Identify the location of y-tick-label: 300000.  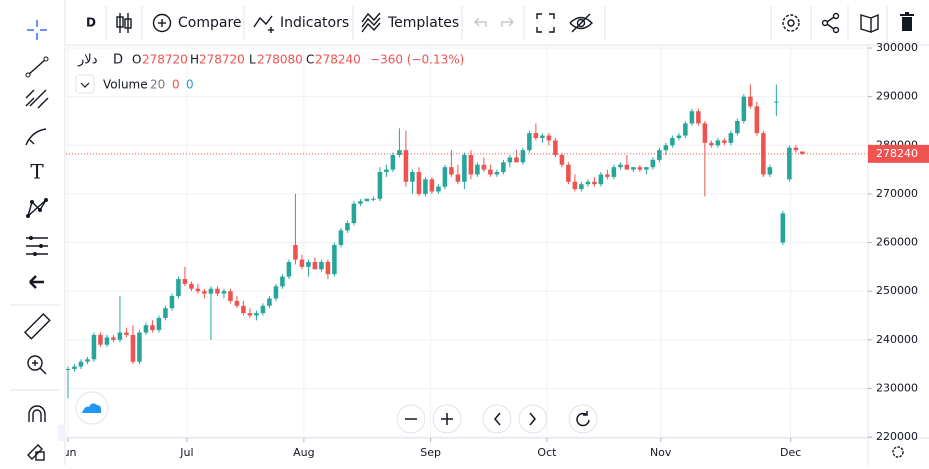
(897, 47).